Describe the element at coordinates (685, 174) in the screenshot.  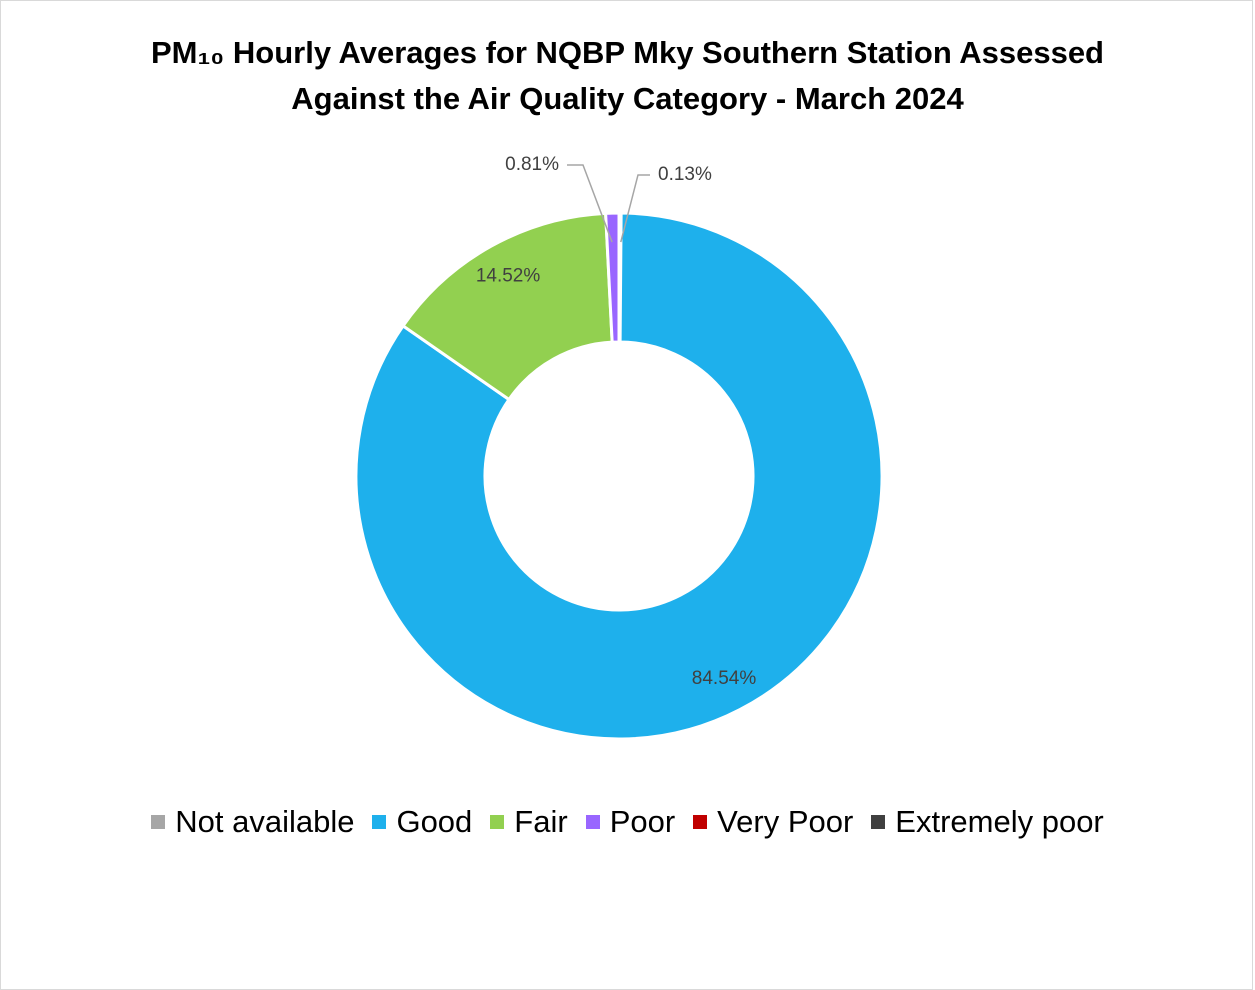
I see `data-label-not-available: 0.13%` at that location.